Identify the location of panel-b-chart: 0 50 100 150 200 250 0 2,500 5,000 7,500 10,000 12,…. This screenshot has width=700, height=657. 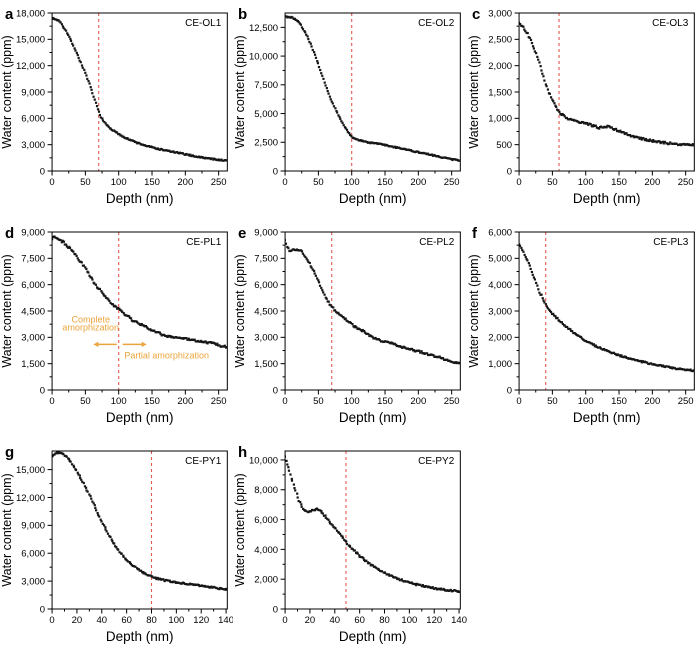
(350, 109).